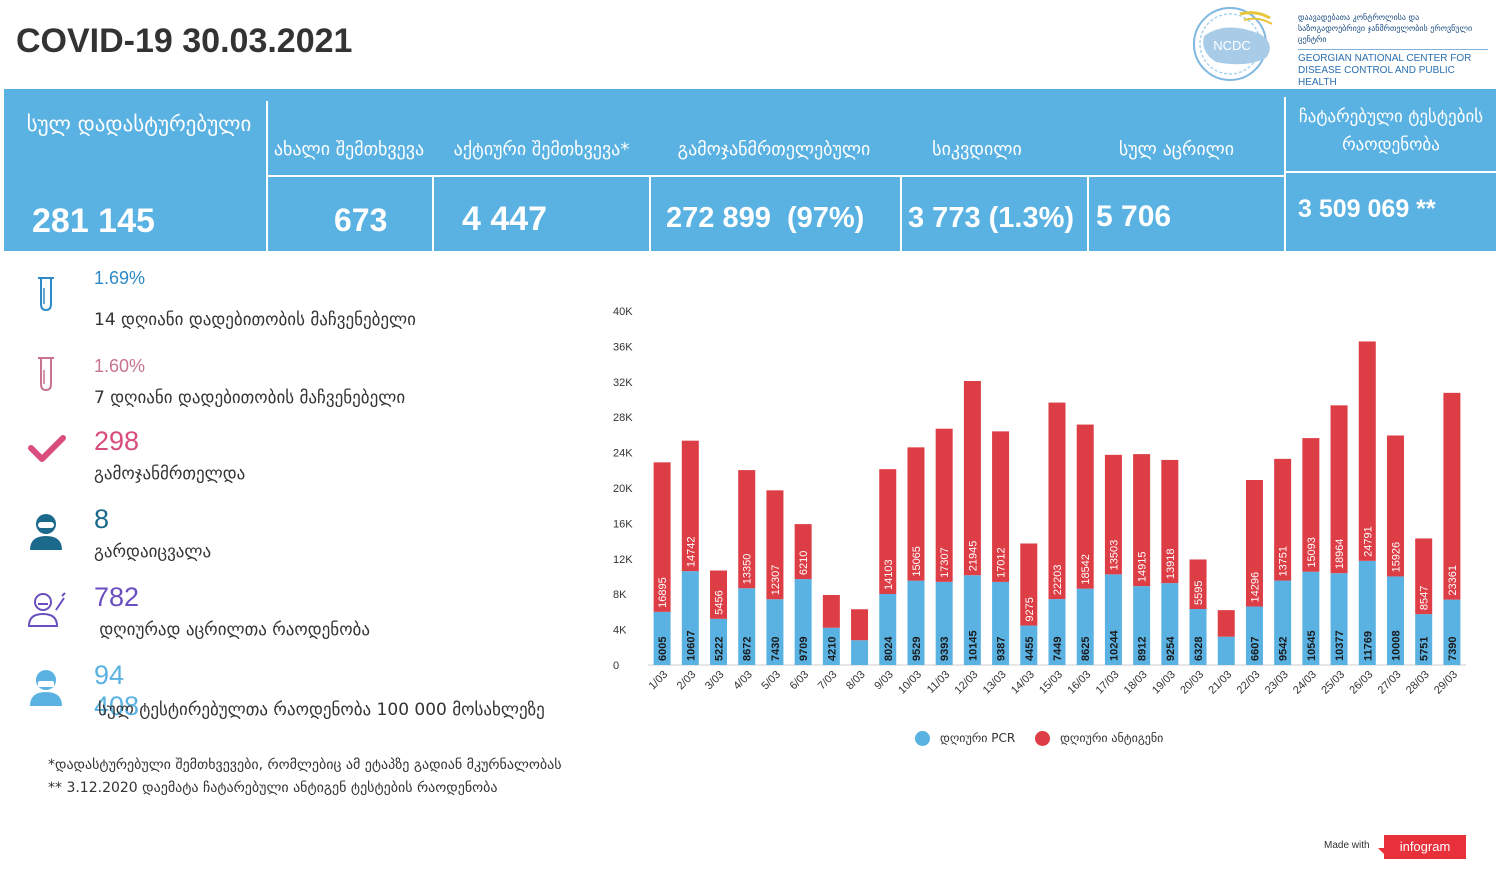 The image size is (1496, 878). What do you see at coordinates (715, 681) in the screenshot?
I see `x-tick-label: 3/03` at bounding box center [715, 681].